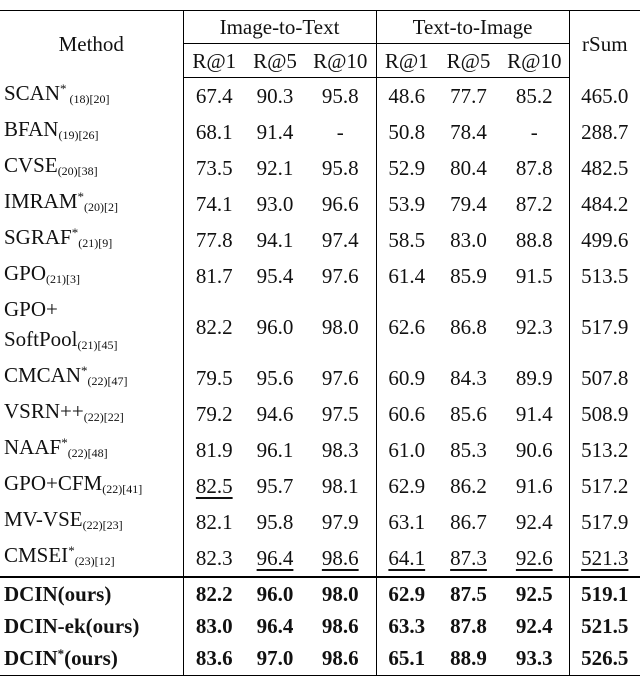 This screenshot has width=640, height=676. I want to click on value: 499.6, so click(605, 239).